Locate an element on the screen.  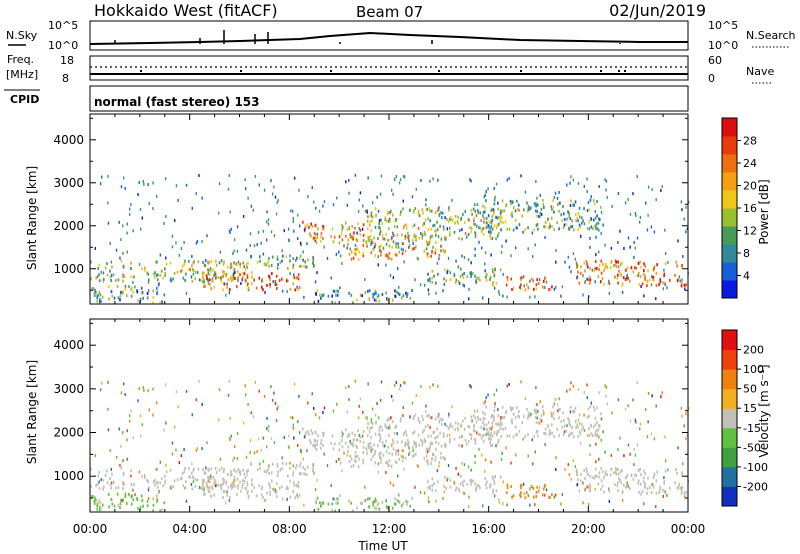
colorbar-segment is located at coordinates (729, 127).